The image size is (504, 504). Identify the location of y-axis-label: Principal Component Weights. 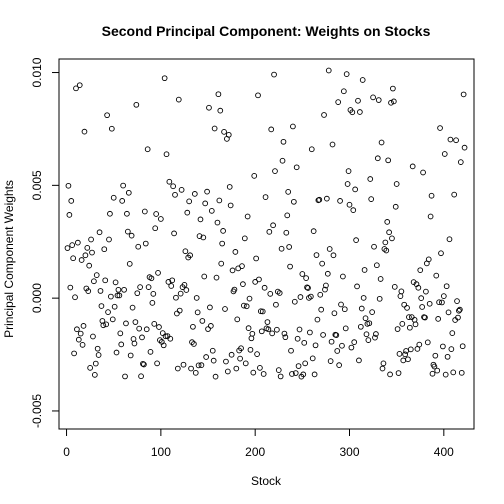
(9, 259).